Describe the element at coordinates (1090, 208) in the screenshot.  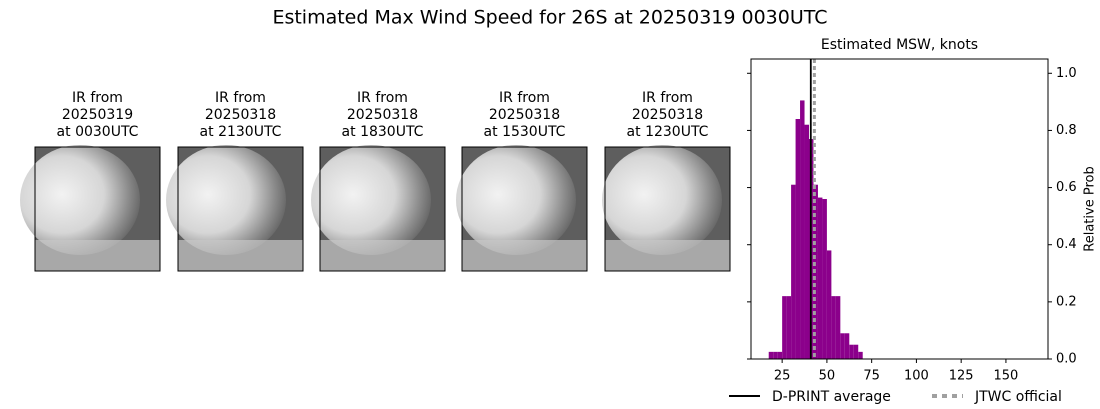
I see `y-axis-label: Relative Prob` at that location.